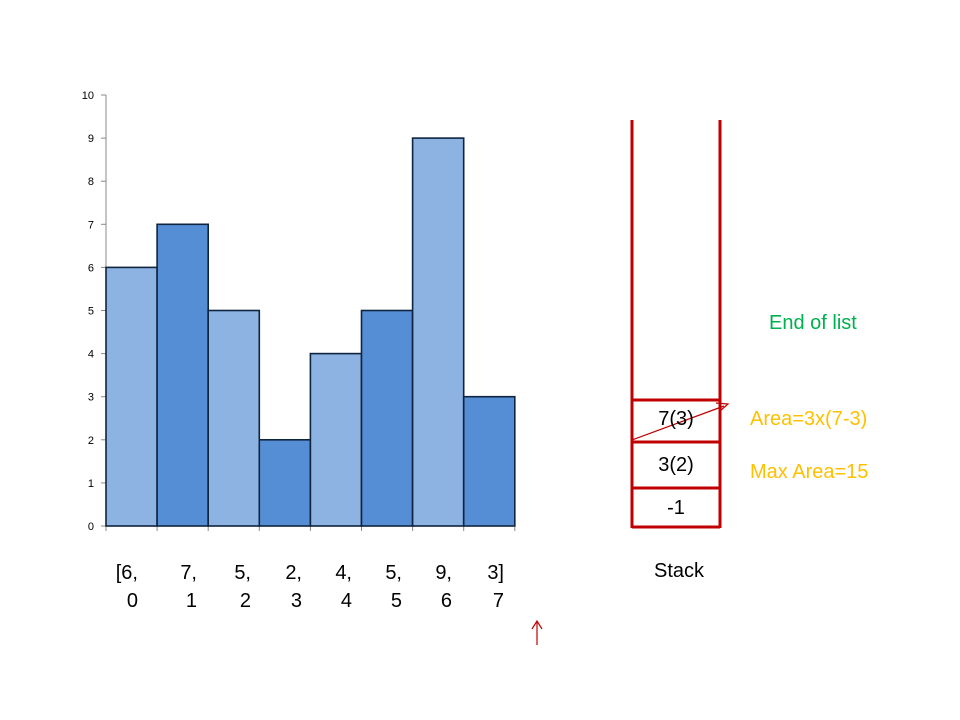  What do you see at coordinates (809, 472) in the screenshot?
I see `max-area-note: Max Area=15` at bounding box center [809, 472].